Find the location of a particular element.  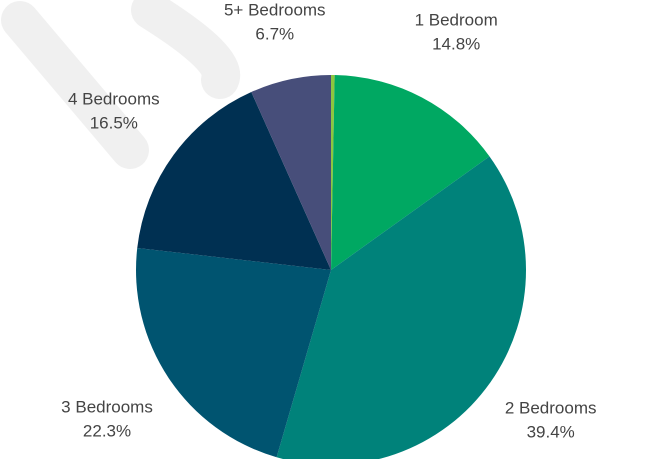

watermark is located at coordinates (120, 84).